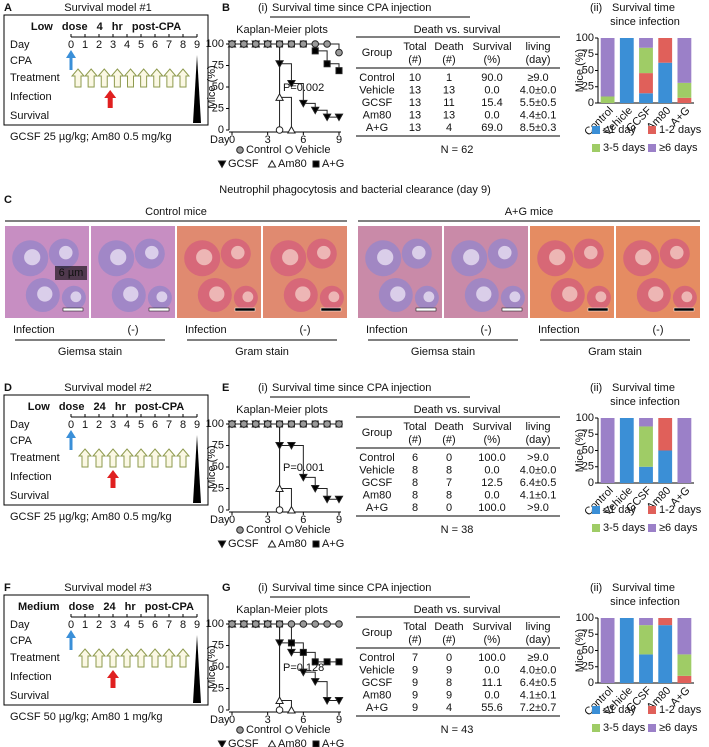 The width and height of the screenshot is (709, 747). I want to click on day-label: 0, so click(71, 45).